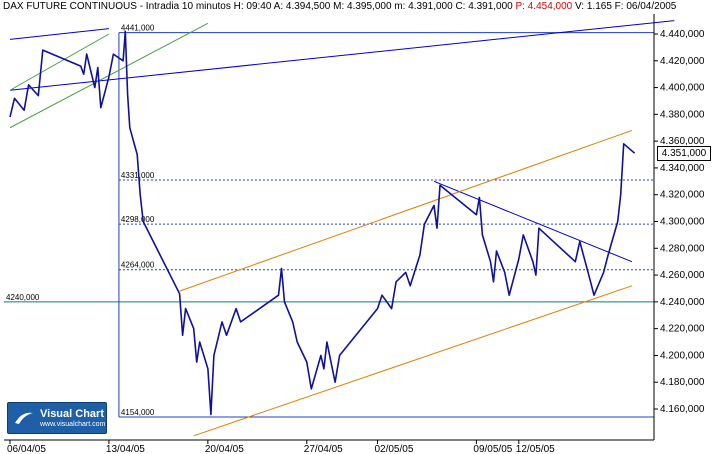 The height and width of the screenshot is (454, 714). Describe the element at coordinates (224, 449) in the screenshot. I see `x-tick-label: 20/04/05` at that location.